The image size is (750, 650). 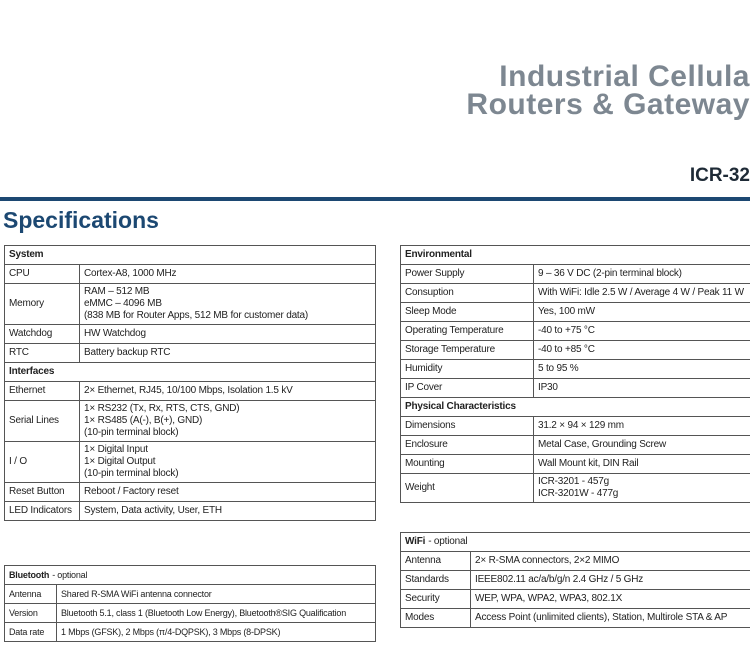 What do you see at coordinates (227, 492) in the screenshot?
I see `value: Reboot / Factory reset` at bounding box center [227, 492].